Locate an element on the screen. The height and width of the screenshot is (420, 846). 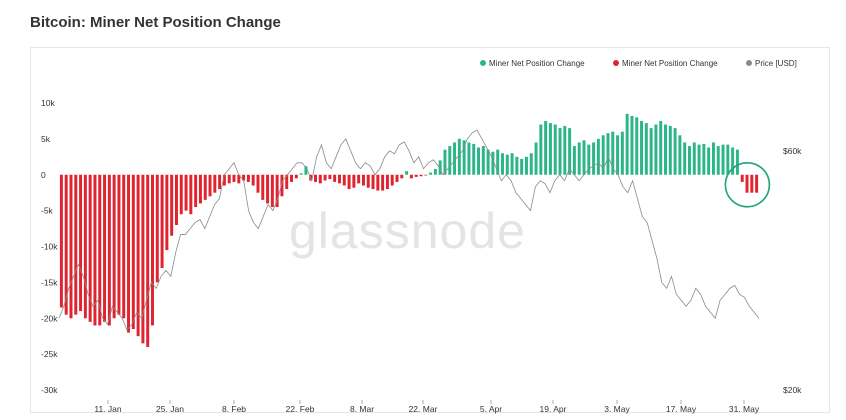
y-tick-label: -10k is located at coordinates (49, 247).